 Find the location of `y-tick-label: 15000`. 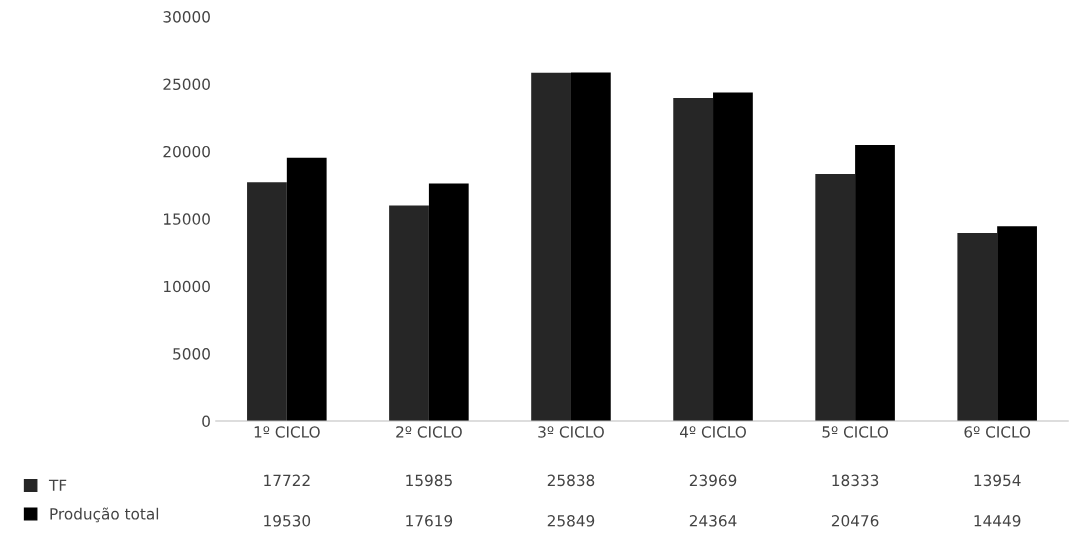

y-tick-label: 15000 is located at coordinates (187, 219).